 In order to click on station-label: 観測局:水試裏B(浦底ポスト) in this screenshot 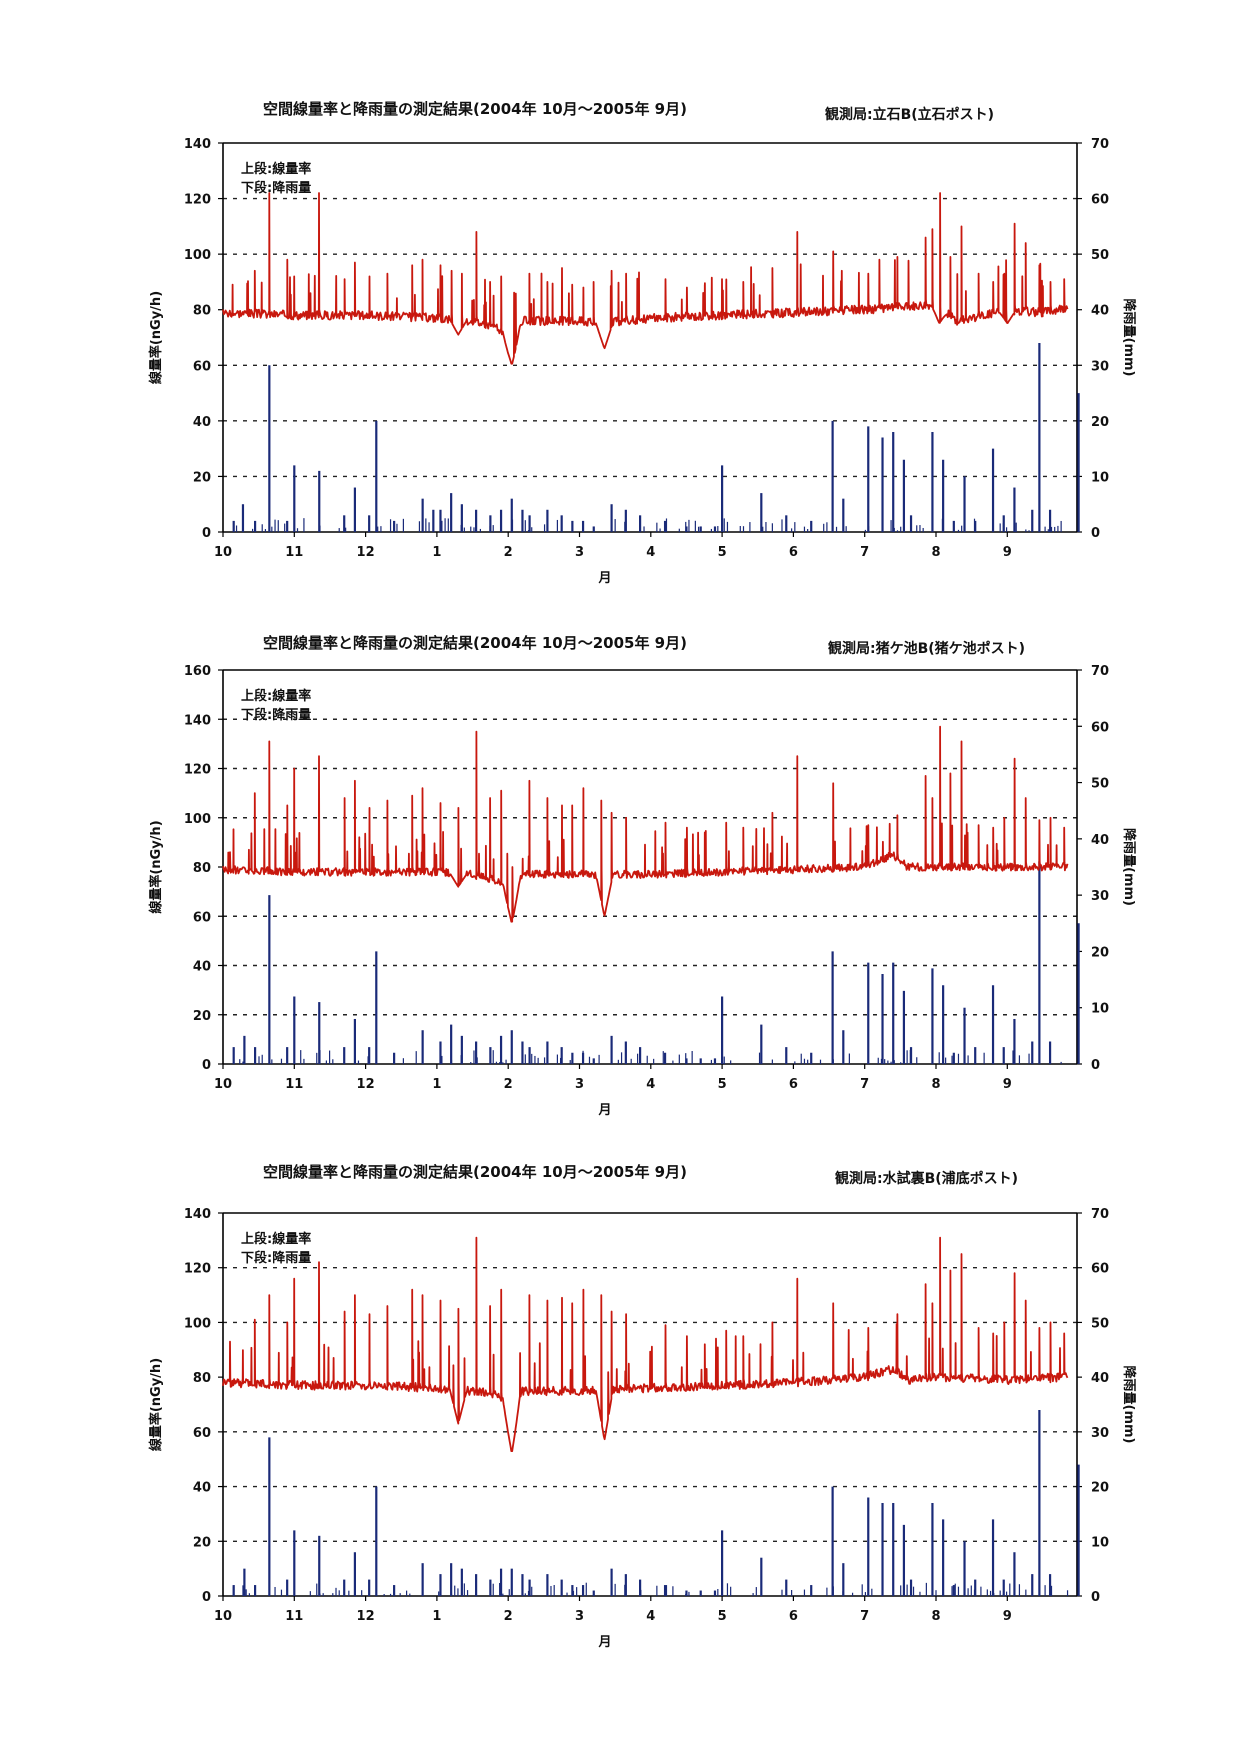, I will do `click(927, 1179)`.